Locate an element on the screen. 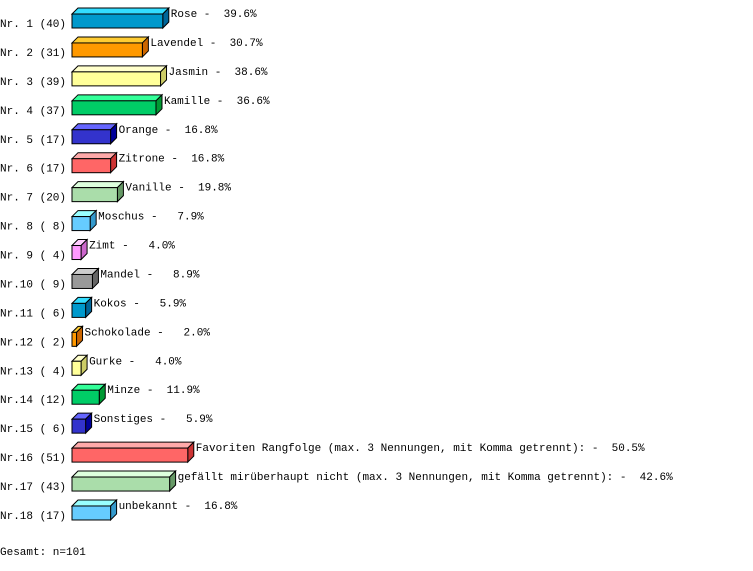  category-label: Nr. 2 (31) is located at coordinates (33, 54).